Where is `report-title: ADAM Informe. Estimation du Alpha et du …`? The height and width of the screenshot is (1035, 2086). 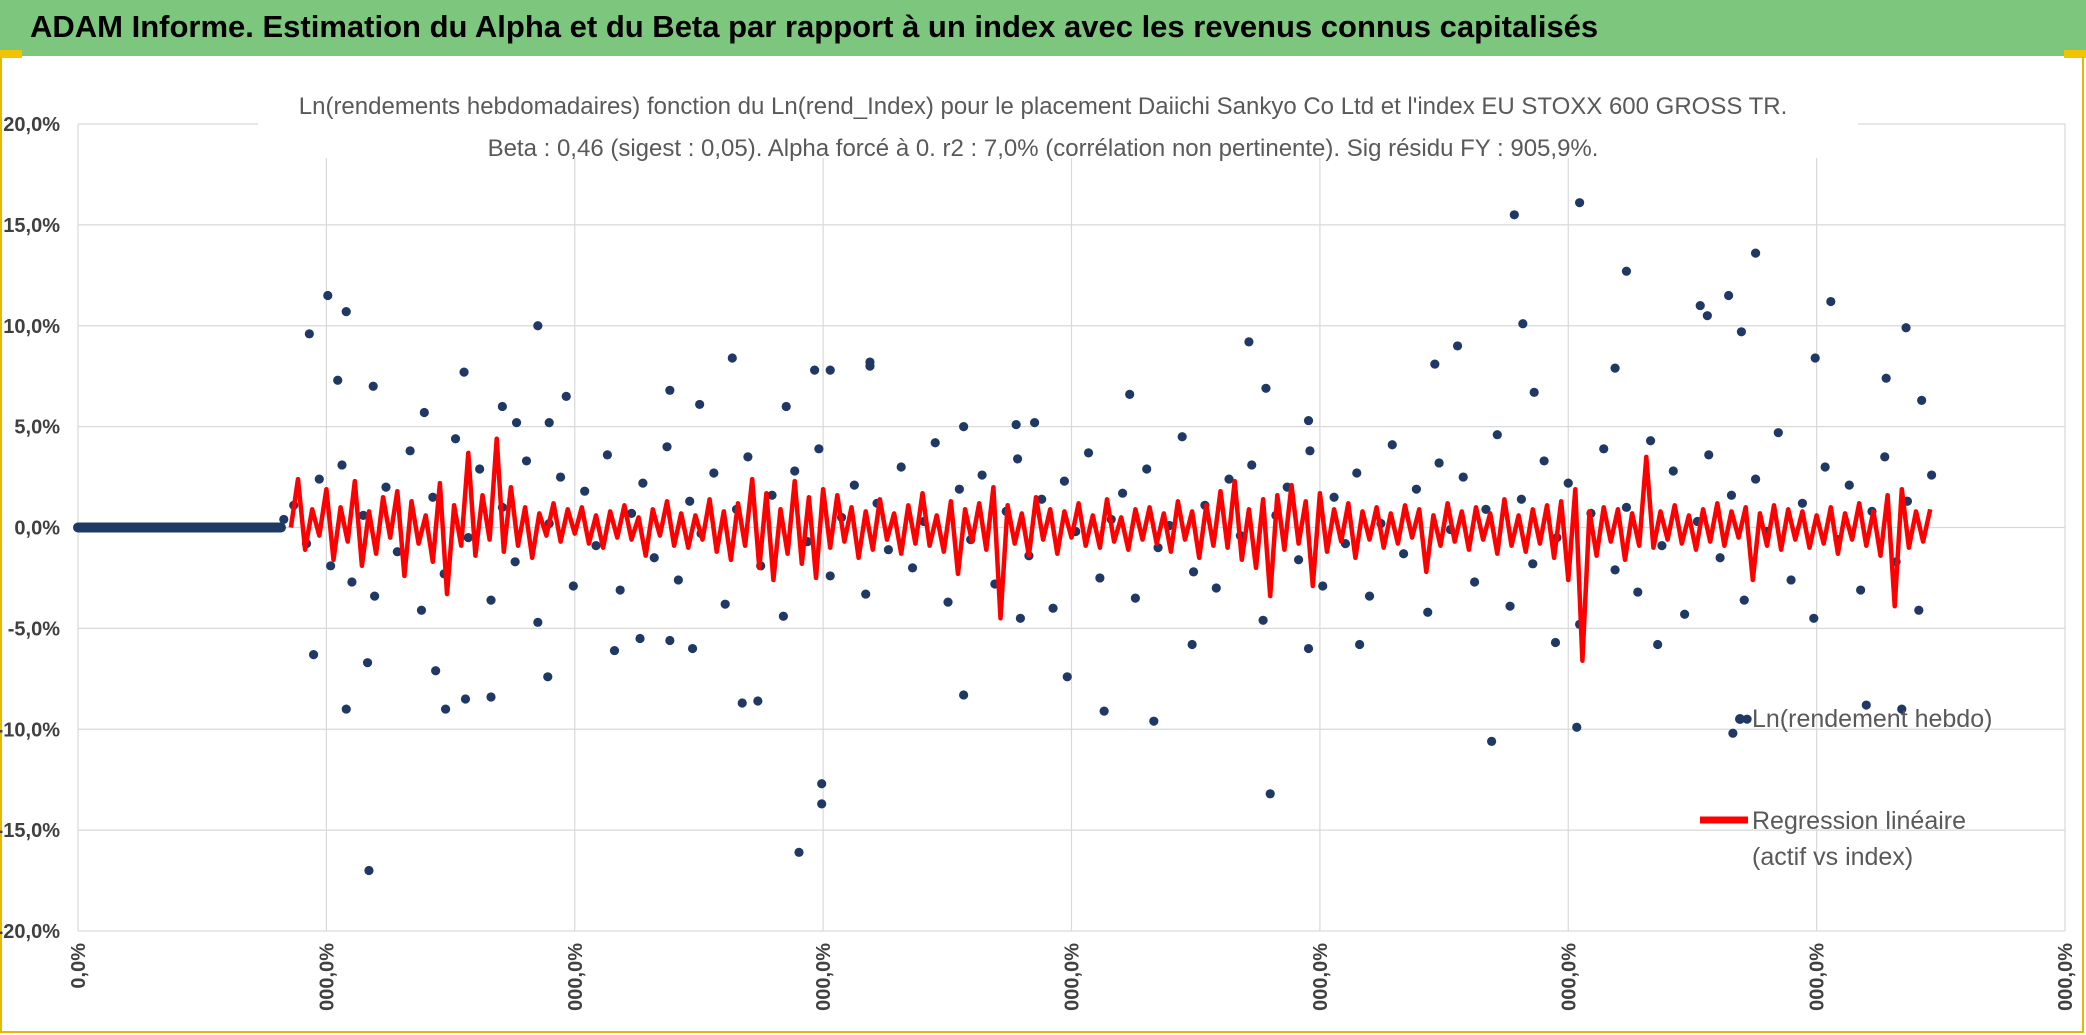 report-title: ADAM Informe. Estimation du Alpha et du … is located at coordinates (814, 26).